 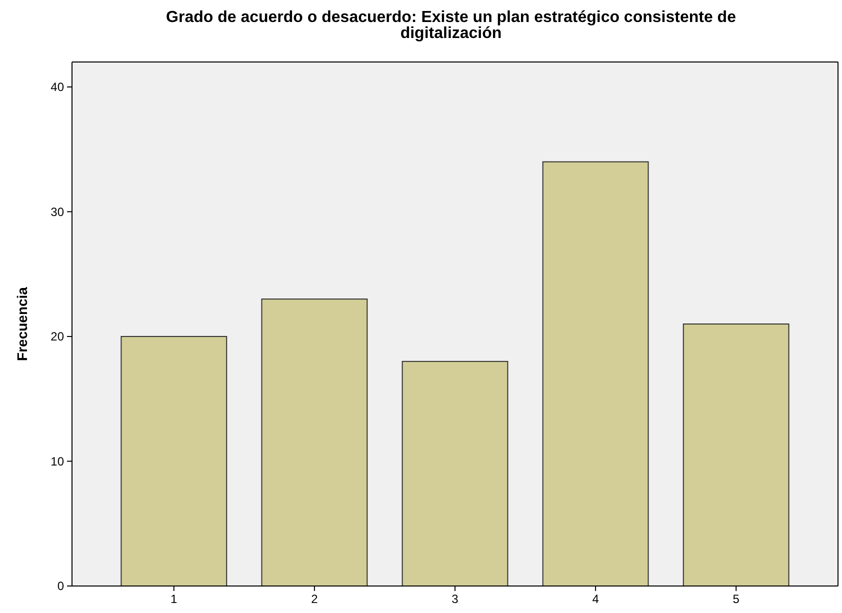 I want to click on x-tick-label: 1, so click(x=174, y=599).